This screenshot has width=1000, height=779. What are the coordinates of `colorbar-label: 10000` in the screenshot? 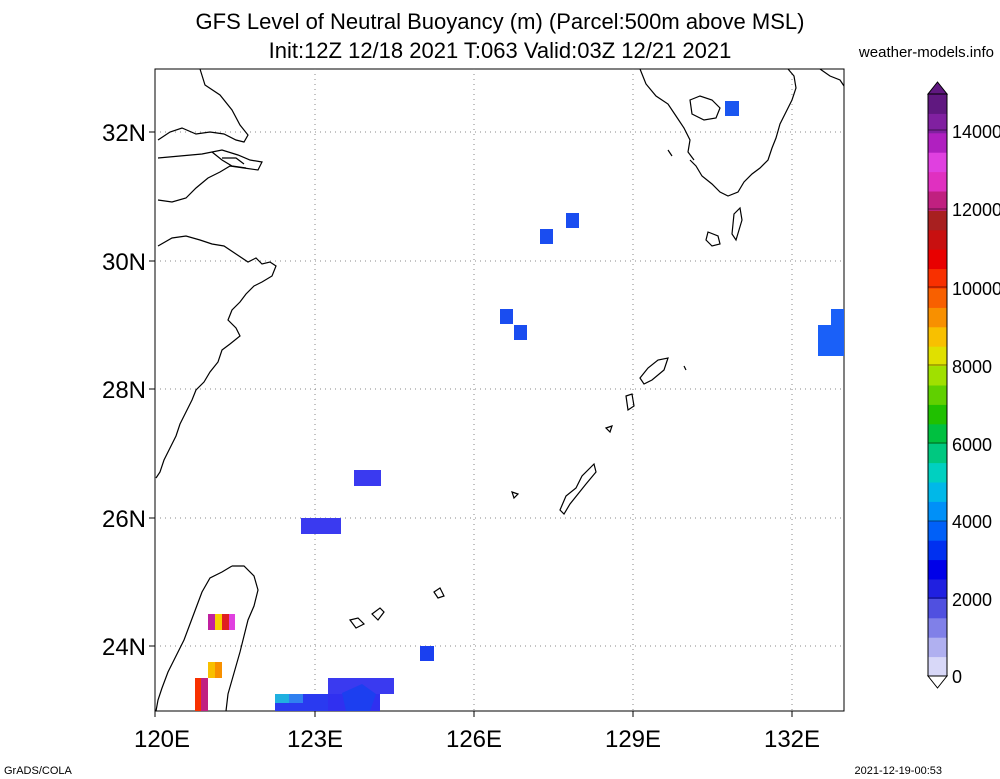 It's located at (976, 289).